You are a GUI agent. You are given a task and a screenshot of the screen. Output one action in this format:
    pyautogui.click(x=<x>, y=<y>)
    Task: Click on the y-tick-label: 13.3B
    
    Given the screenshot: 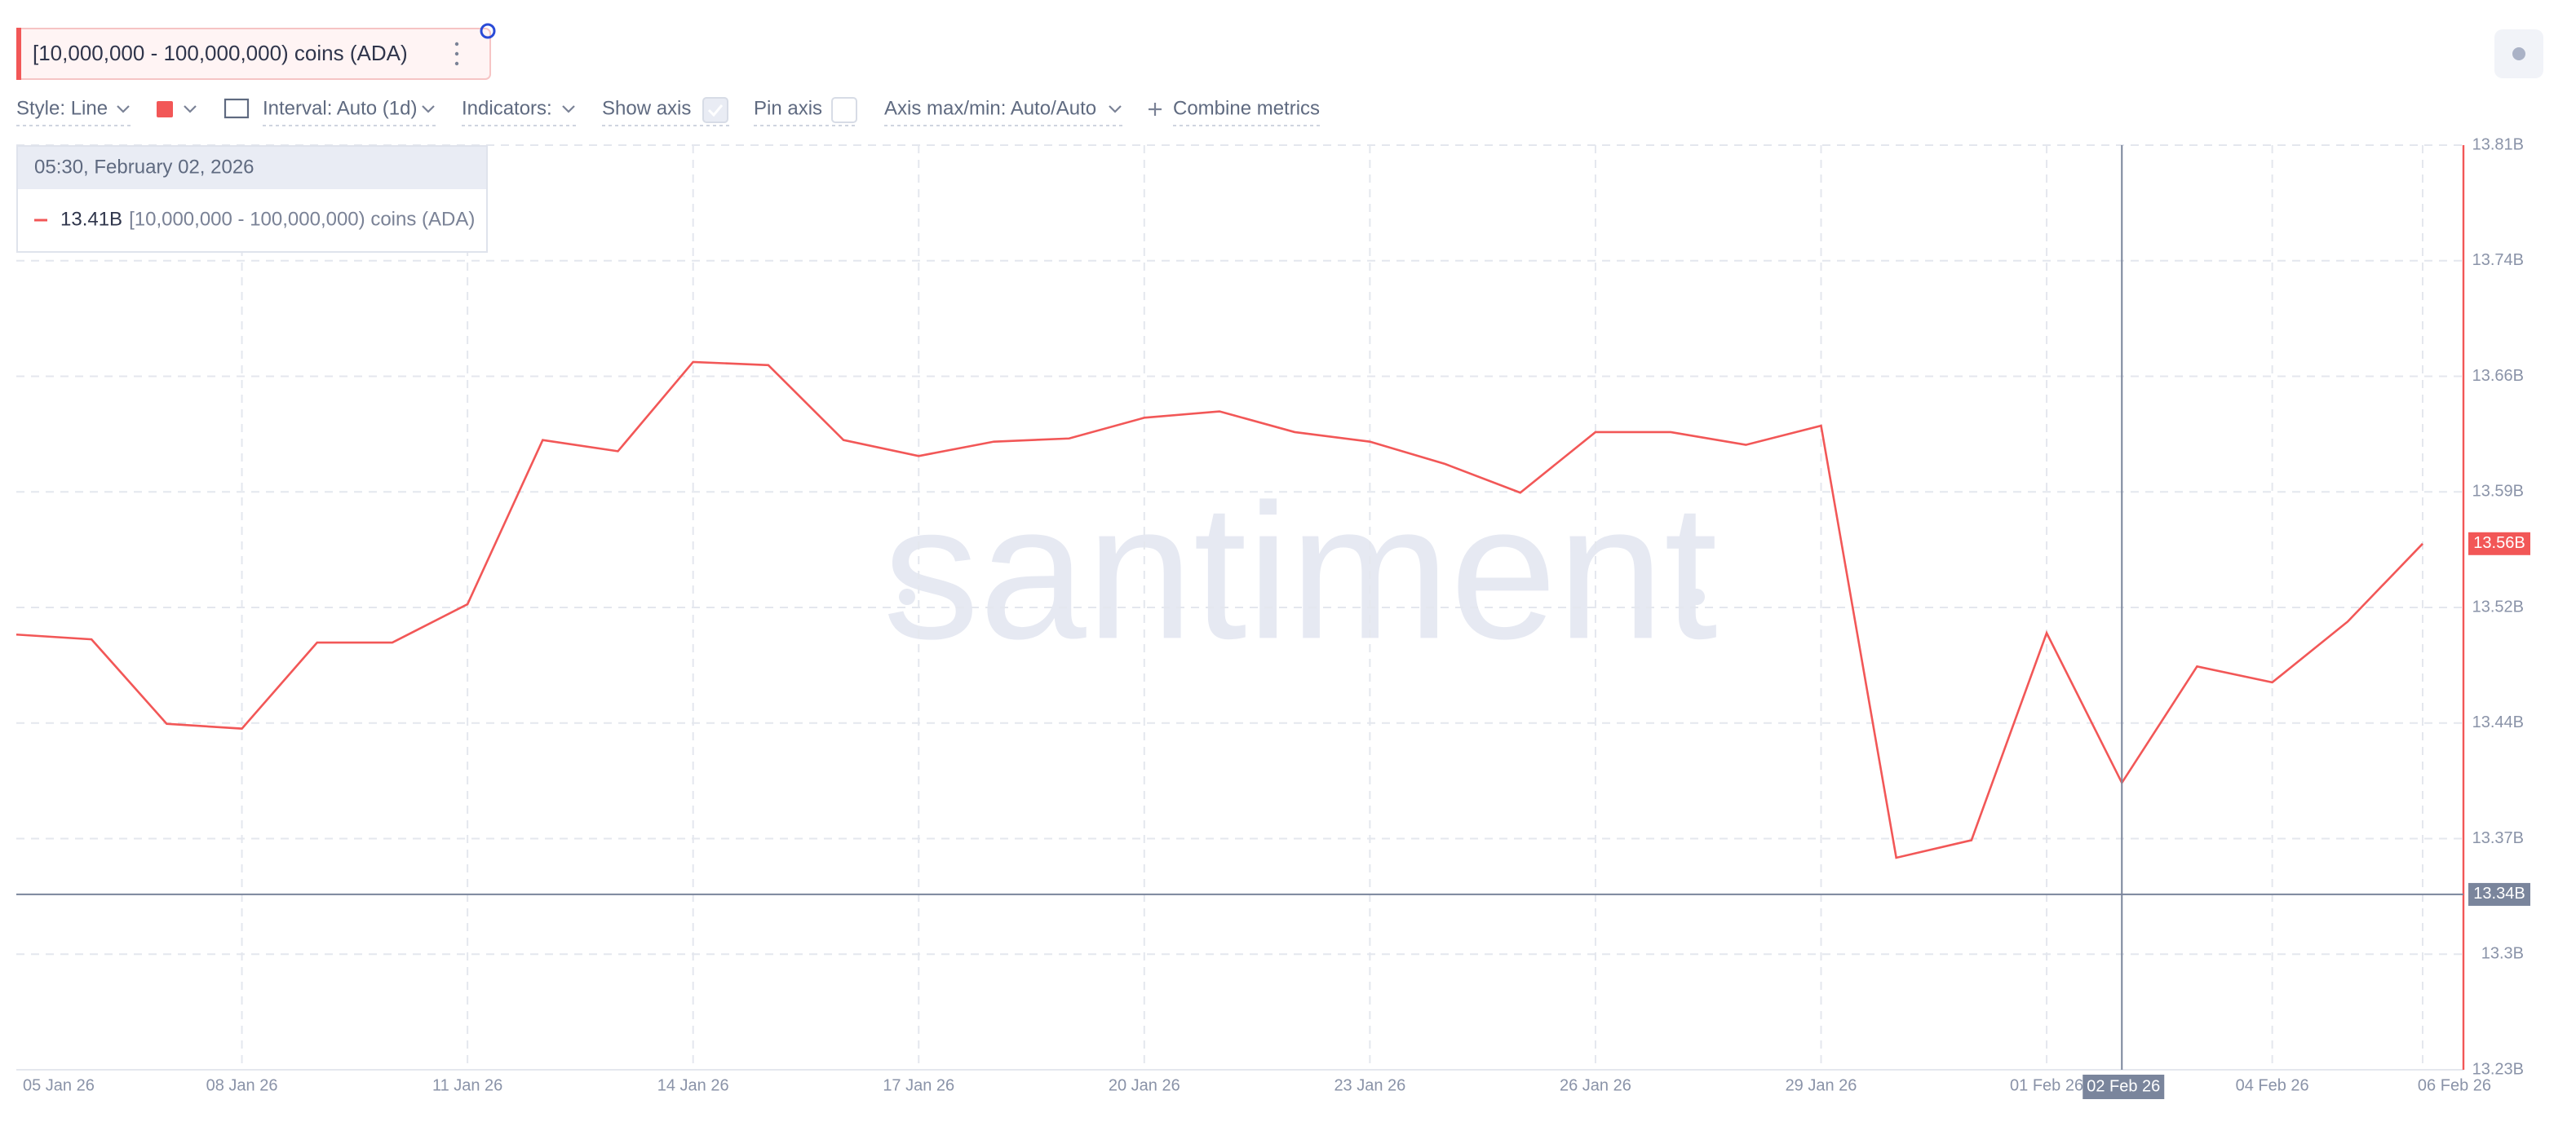 What is the action you would take?
    pyautogui.click(x=2502, y=954)
    